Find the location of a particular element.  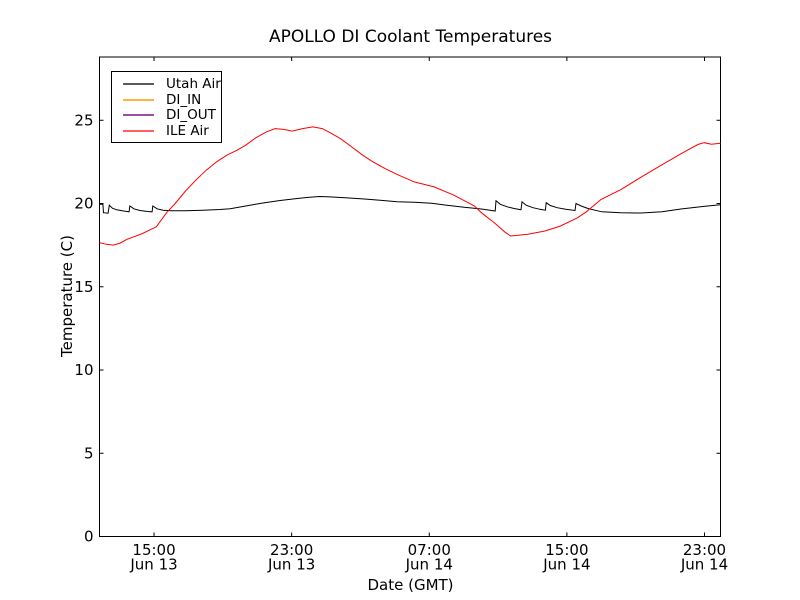

legend-item-ile-air: ILE Air is located at coordinates (166, 131).